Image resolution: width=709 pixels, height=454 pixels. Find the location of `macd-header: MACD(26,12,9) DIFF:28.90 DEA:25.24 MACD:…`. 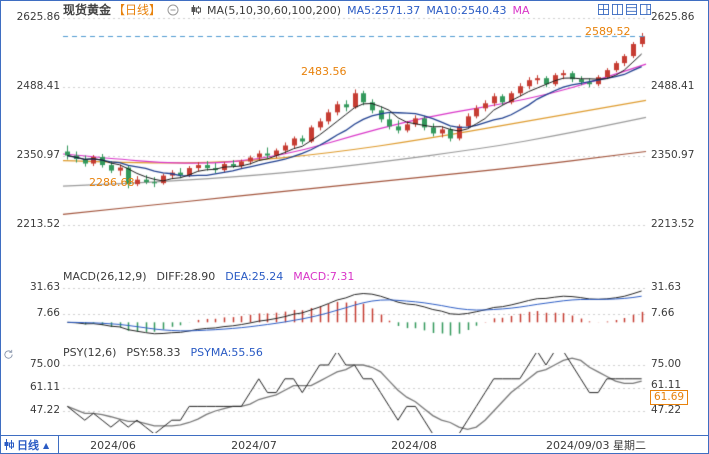

macd-header: MACD(26,12,9) DIFF:28.90 DEA:25.24 MACD:… is located at coordinates (208, 276).